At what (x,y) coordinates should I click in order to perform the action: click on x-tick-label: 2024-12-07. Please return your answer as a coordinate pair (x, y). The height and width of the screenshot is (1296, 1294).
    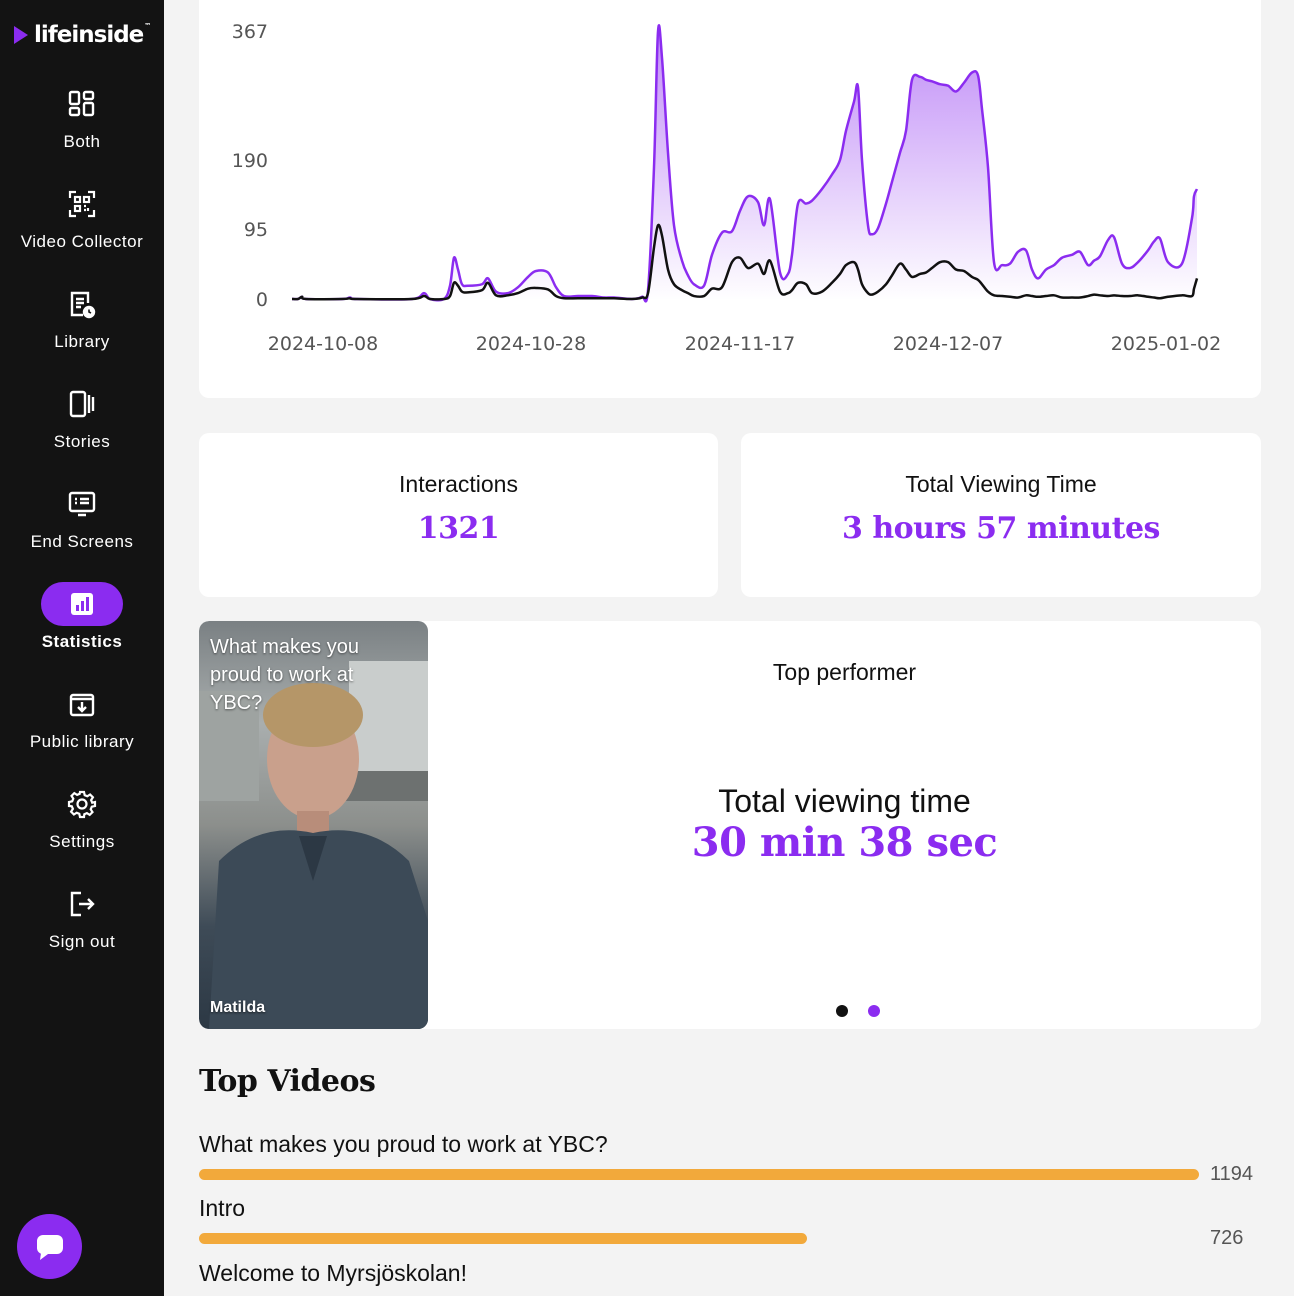
    Looking at the image, I should click on (948, 344).